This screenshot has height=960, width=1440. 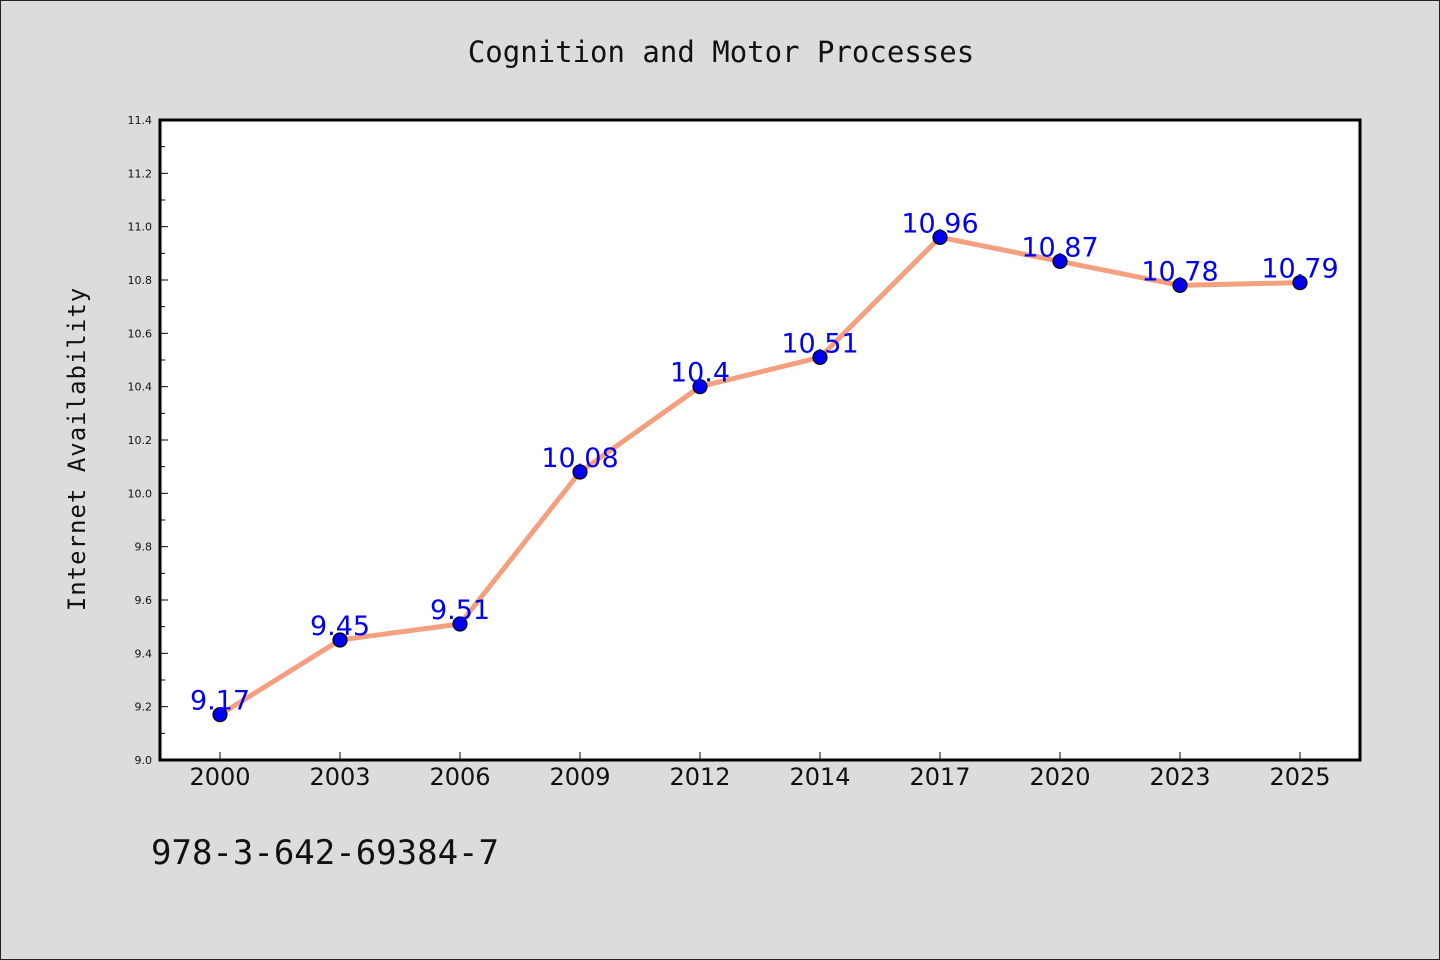 What do you see at coordinates (140, 120) in the screenshot?
I see `y-tick-label: 11.4` at bounding box center [140, 120].